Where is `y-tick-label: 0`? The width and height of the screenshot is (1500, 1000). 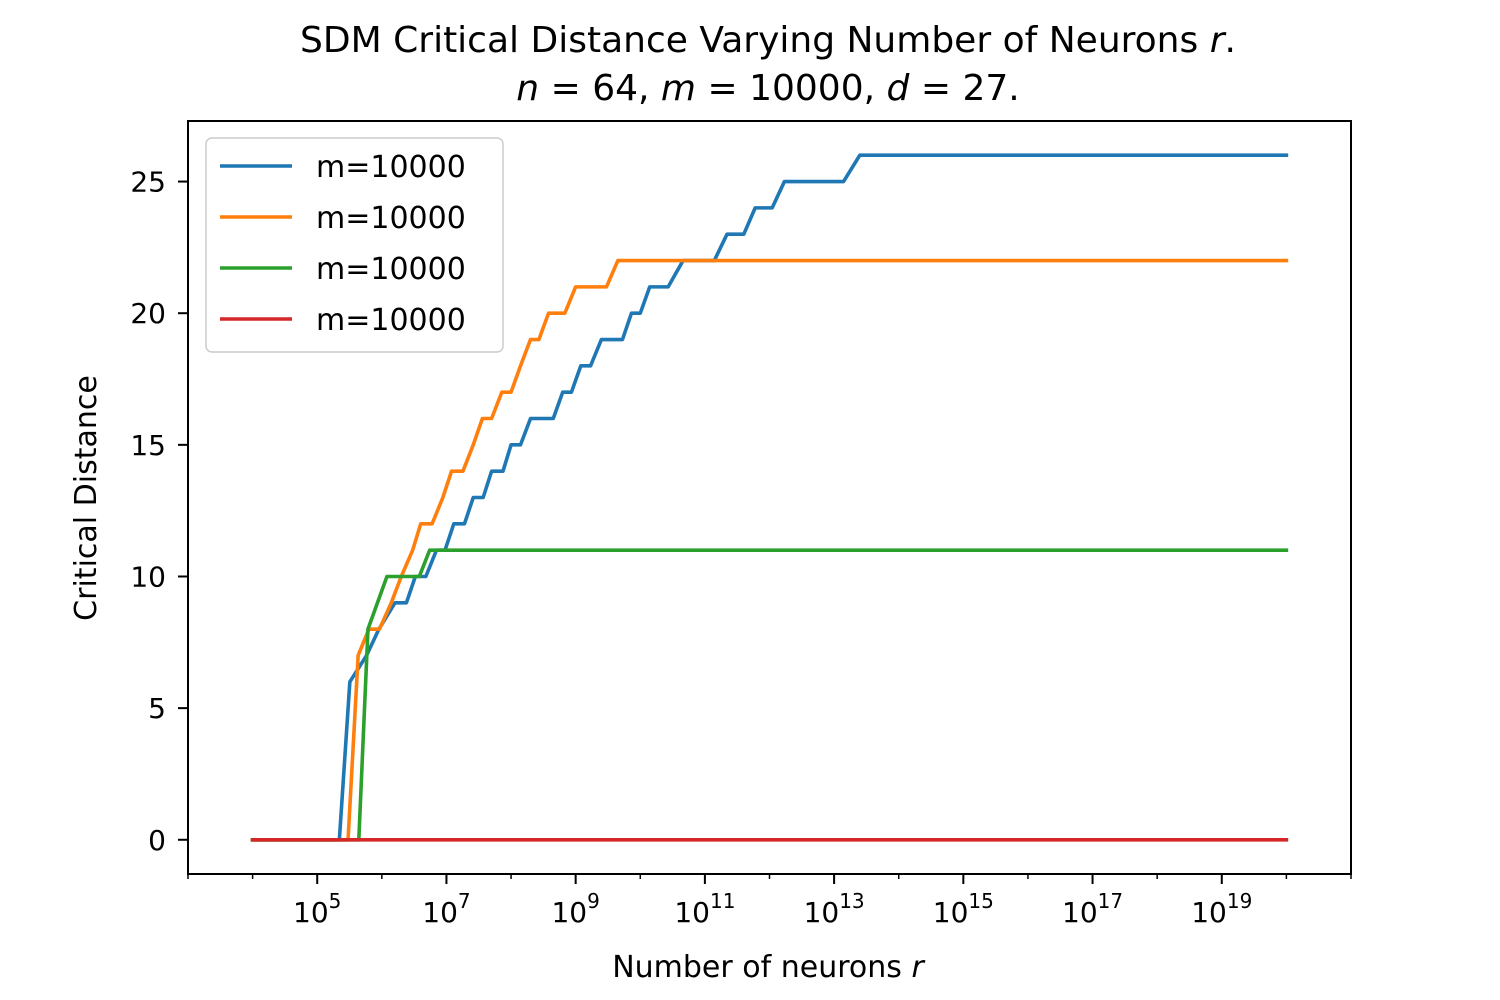 y-tick-label: 0 is located at coordinates (157, 840).